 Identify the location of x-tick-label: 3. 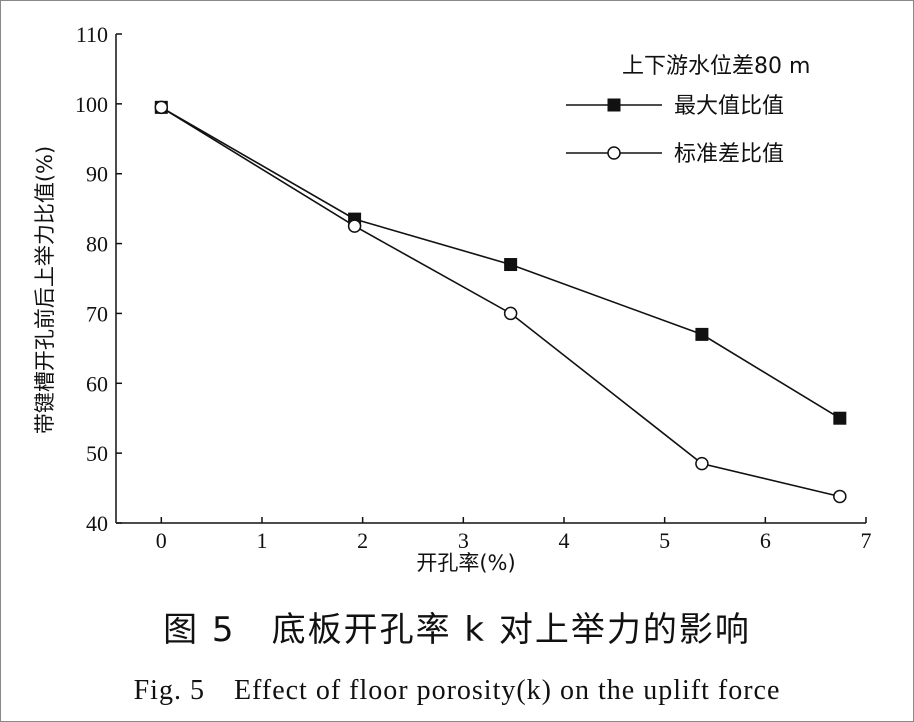
(463, 540).